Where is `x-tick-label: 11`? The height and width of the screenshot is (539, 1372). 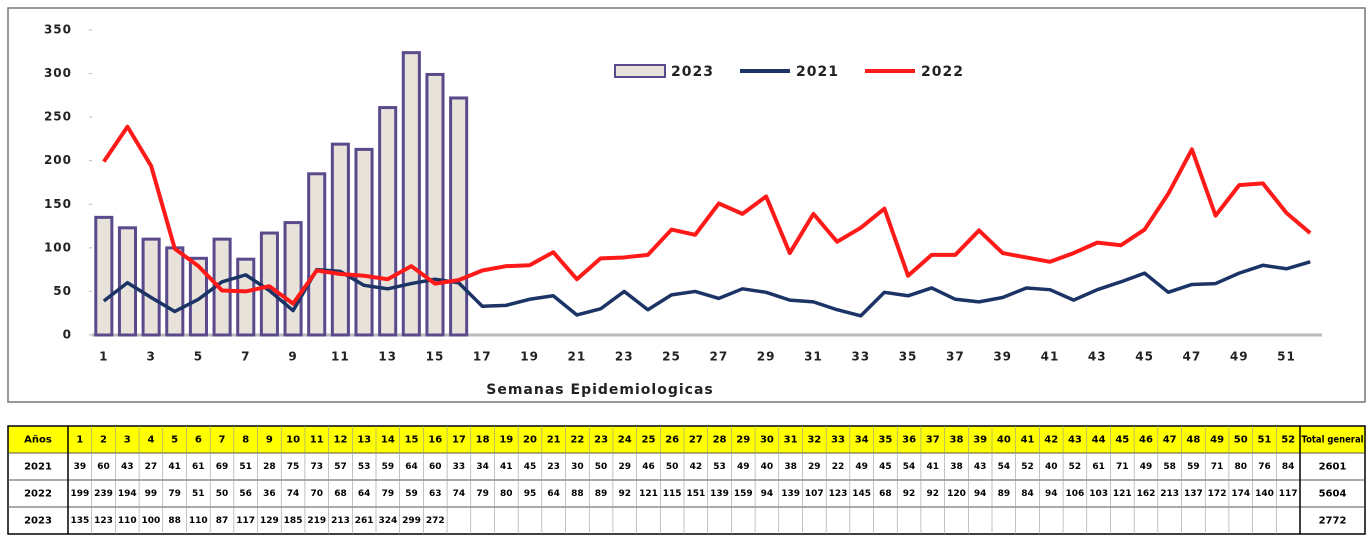
x-tick-label: 11 is located at coordinates (340, 357).